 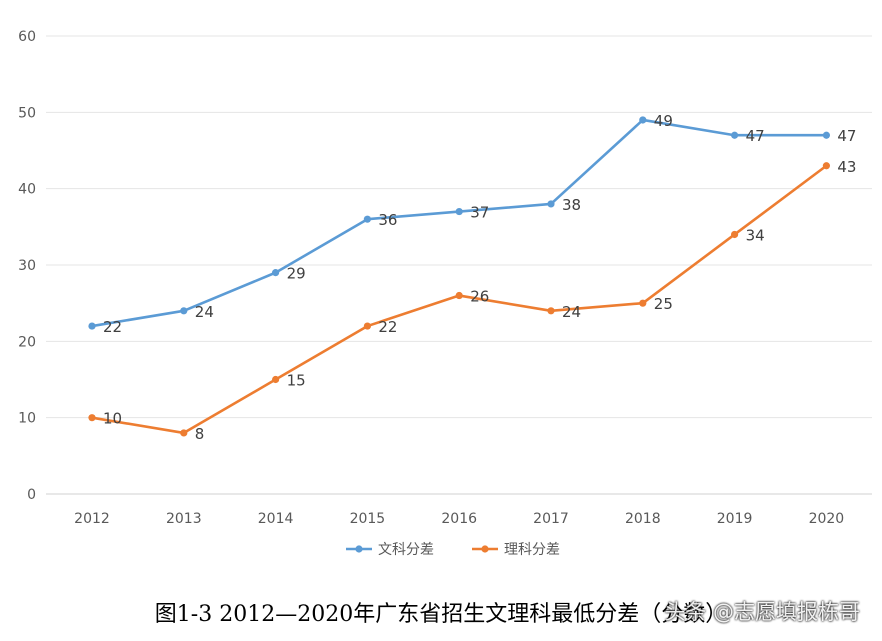 What do you see at coordinates (112, 419) in the screenshot?
I see `data-label: 10` at bounding box center [112, 419].